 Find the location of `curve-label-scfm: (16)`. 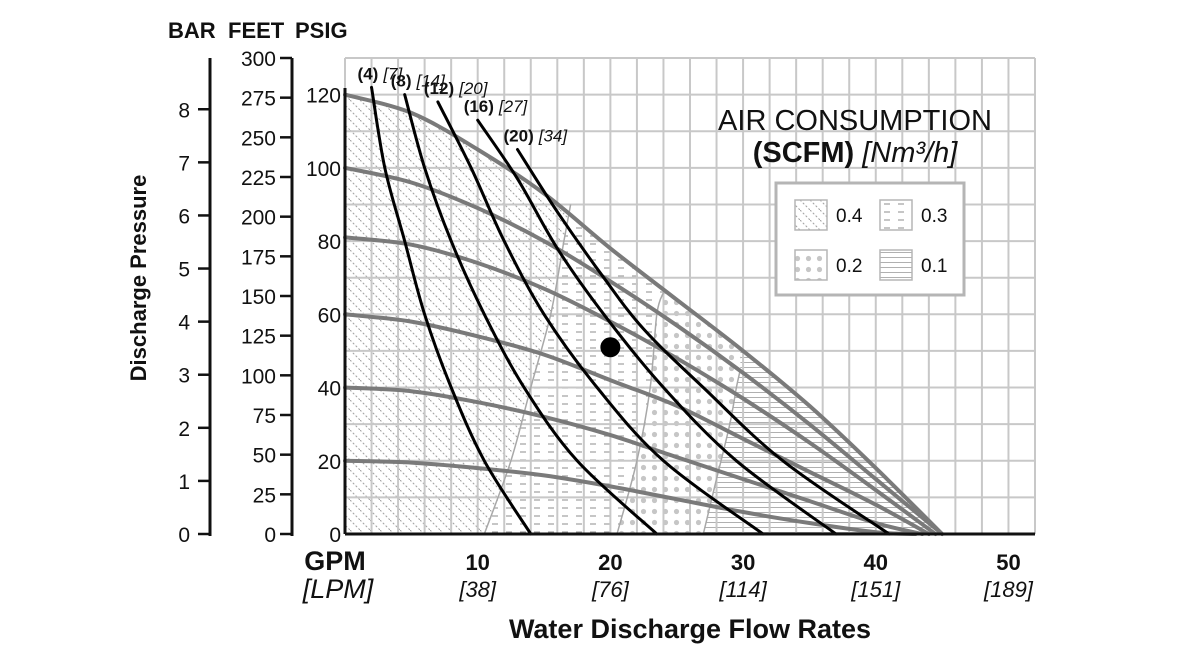

curve-label-scfm: (16) is located at coordinates (479, 106).